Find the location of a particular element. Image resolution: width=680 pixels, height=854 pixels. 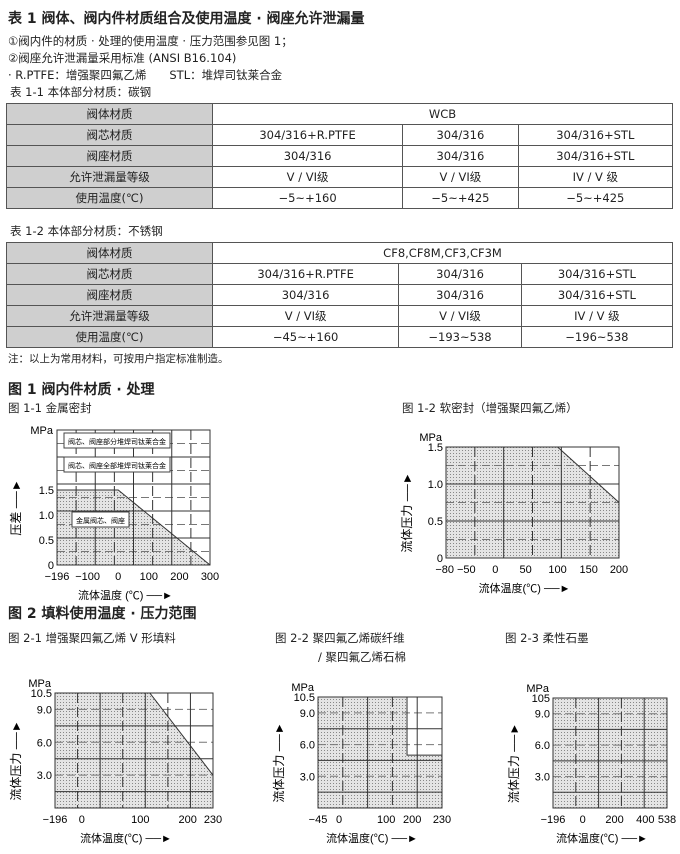

table-note: 注：以上为常用材料，可按用户指定标准制造。 is located at coordinates (118, 359).